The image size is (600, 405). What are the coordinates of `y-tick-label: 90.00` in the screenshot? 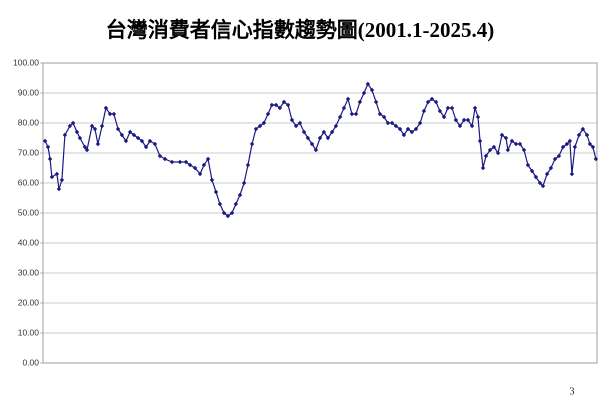 It's located at (29, 92).